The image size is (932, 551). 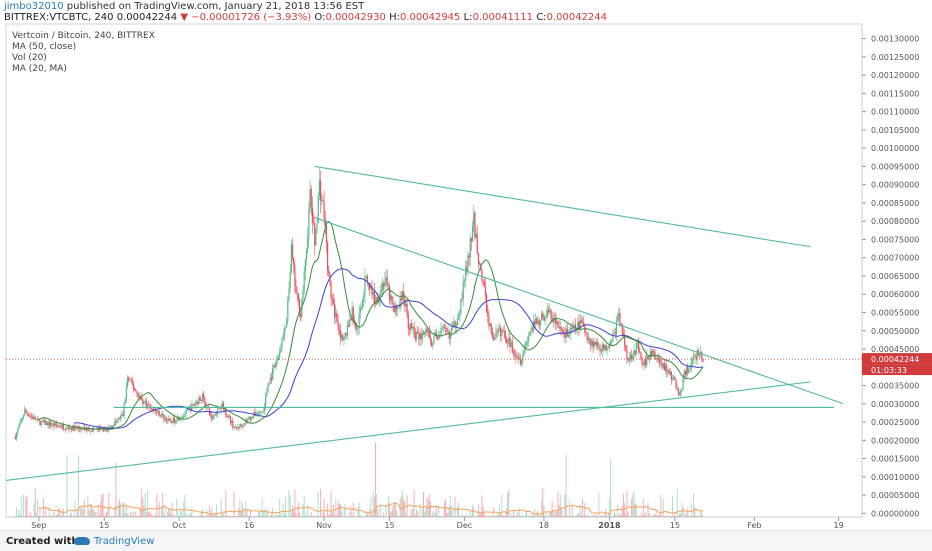 I want to click on legend-series-title: Vertcoin / Bitcoin, 240, BITTREX, so click(x=83, y=36).